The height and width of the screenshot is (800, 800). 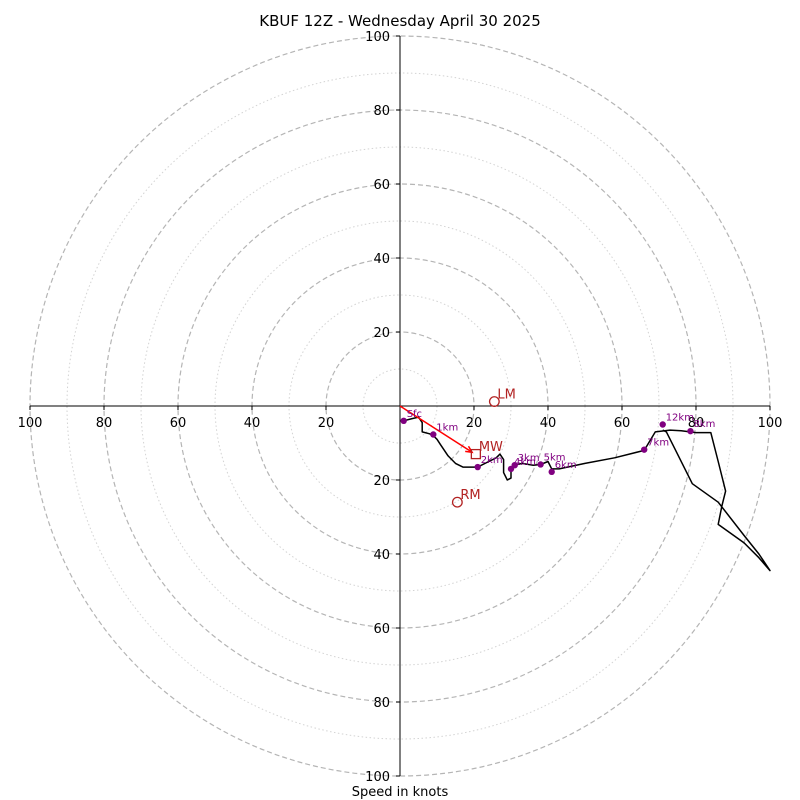 I want to click on height-marker-label: 6km, so click(x=566, y=465).